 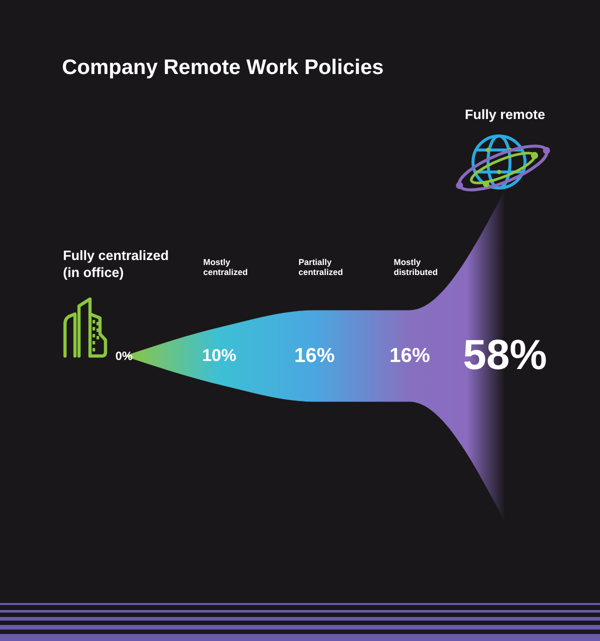 What do you see at coordinates (116, 264) in the screenshot?
I see `category-label: Fully centralized (in office)` at bounding box center [116, 264].